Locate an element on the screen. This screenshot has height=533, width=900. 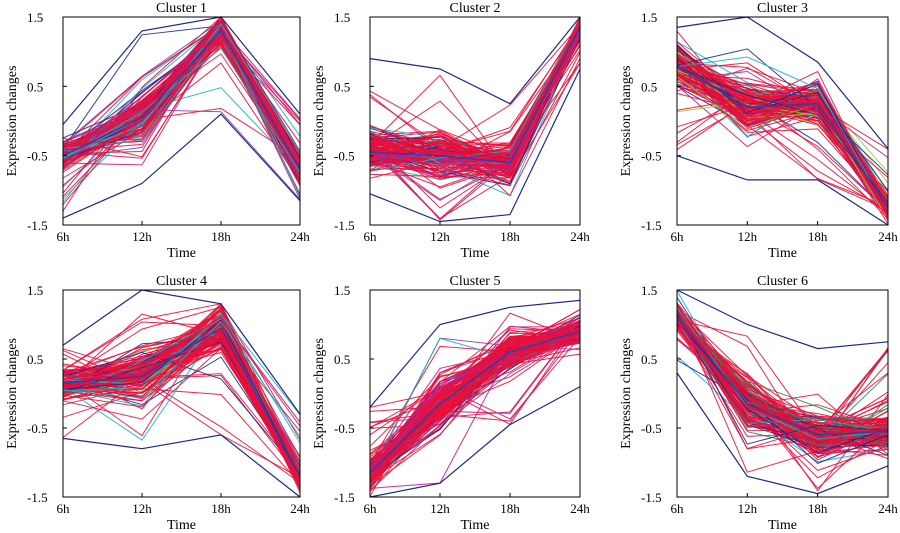
chart-title: Cluster 3 is located at coordinates (782, 8).